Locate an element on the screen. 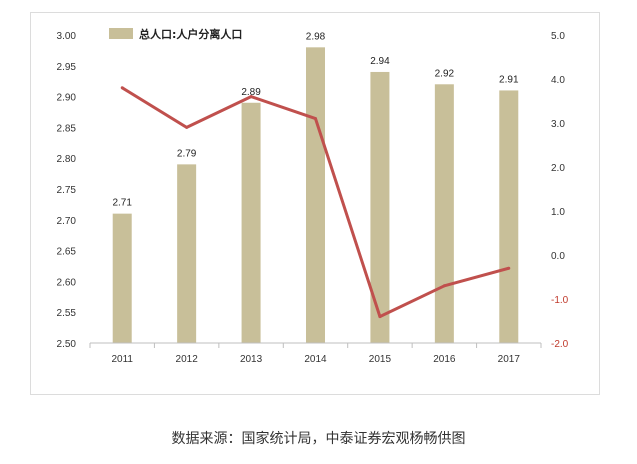 The image size is (637, 464). x-tick-label: 2017 is located at coordinates (509, 359).